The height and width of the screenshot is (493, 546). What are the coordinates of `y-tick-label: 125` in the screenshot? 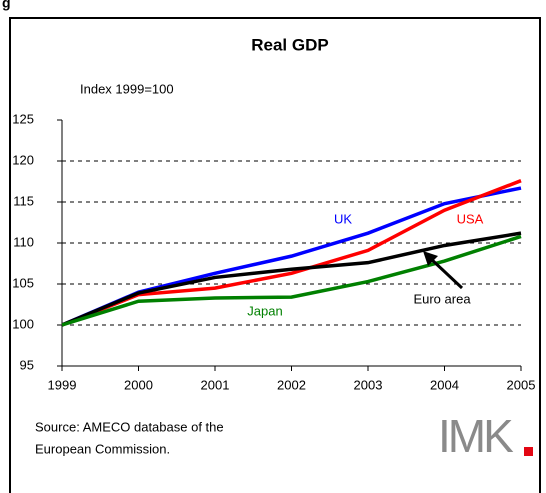 It's located at (23, 118).